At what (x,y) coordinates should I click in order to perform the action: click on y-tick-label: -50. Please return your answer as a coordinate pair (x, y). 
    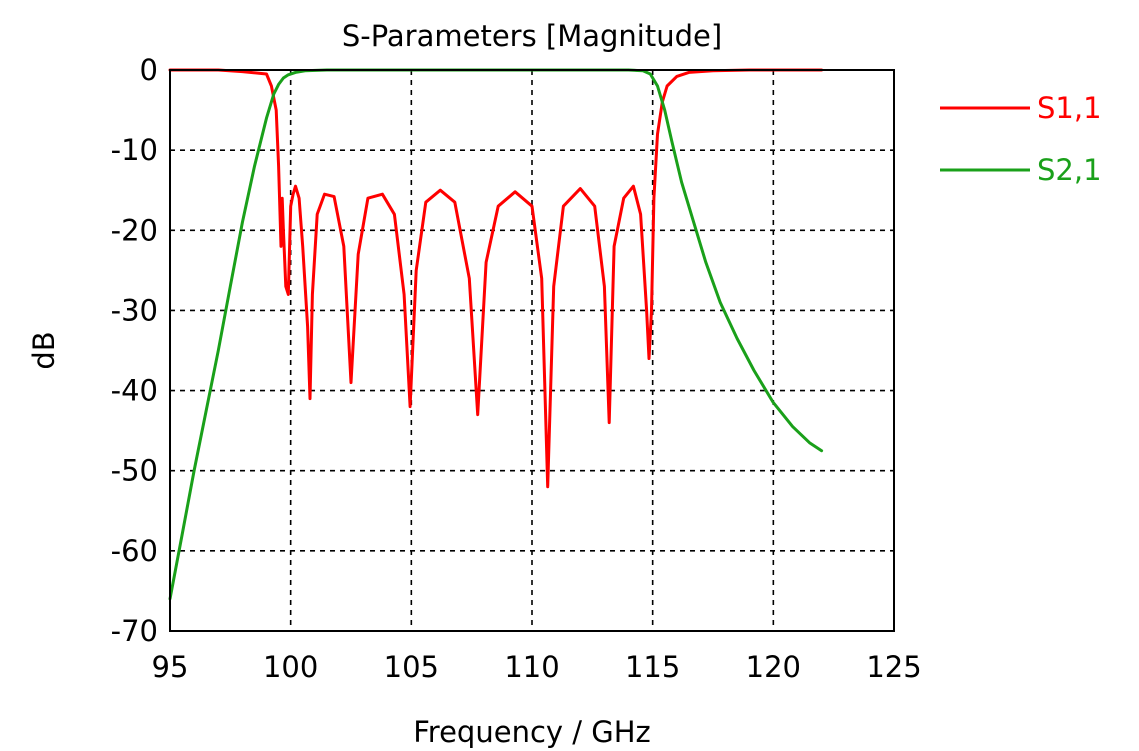
    Looking at the image, I should click on (134, 471).